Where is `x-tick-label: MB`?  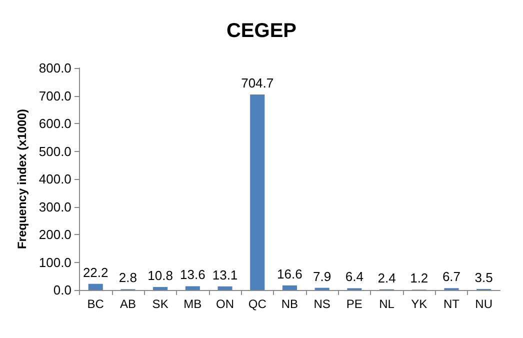 x-tick-label: MB is located at coordinates (193, 304).